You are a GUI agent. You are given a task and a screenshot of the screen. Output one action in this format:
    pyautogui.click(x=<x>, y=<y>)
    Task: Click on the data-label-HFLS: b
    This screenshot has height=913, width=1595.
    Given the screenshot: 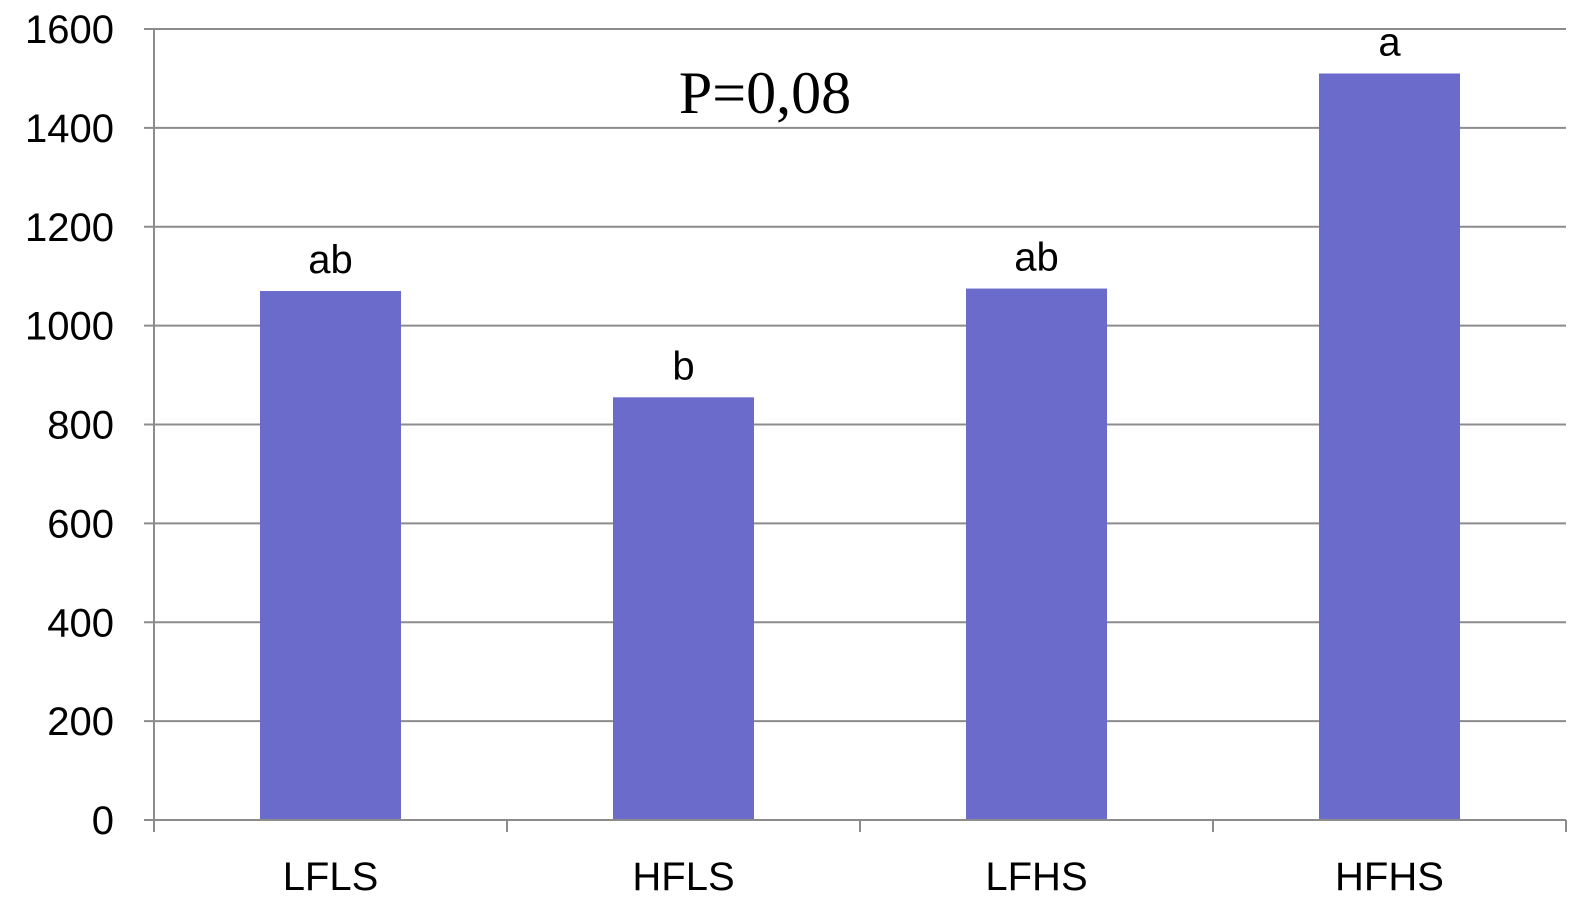 What is the action you would take?
    pyautogui.click(x=683, y=366)
    